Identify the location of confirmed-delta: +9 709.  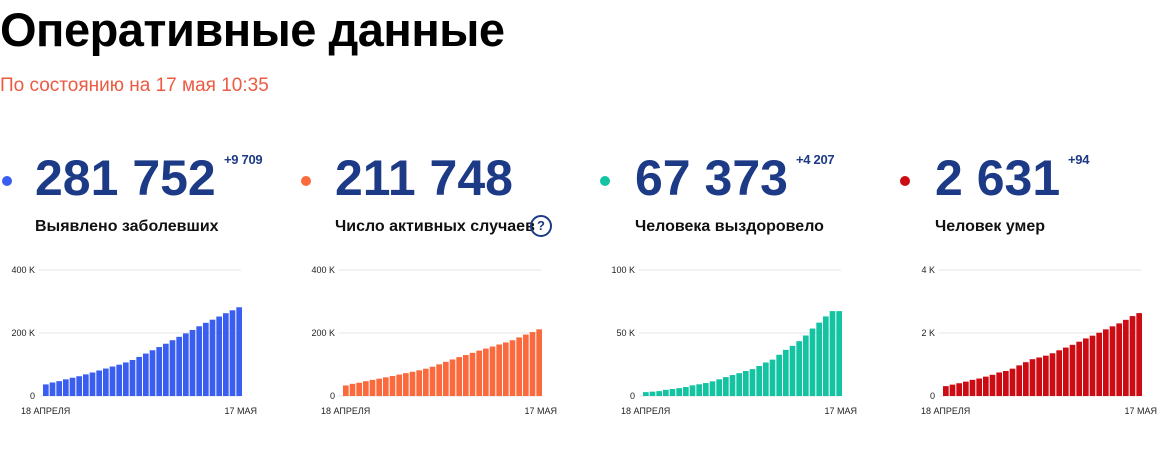
(243, 159).